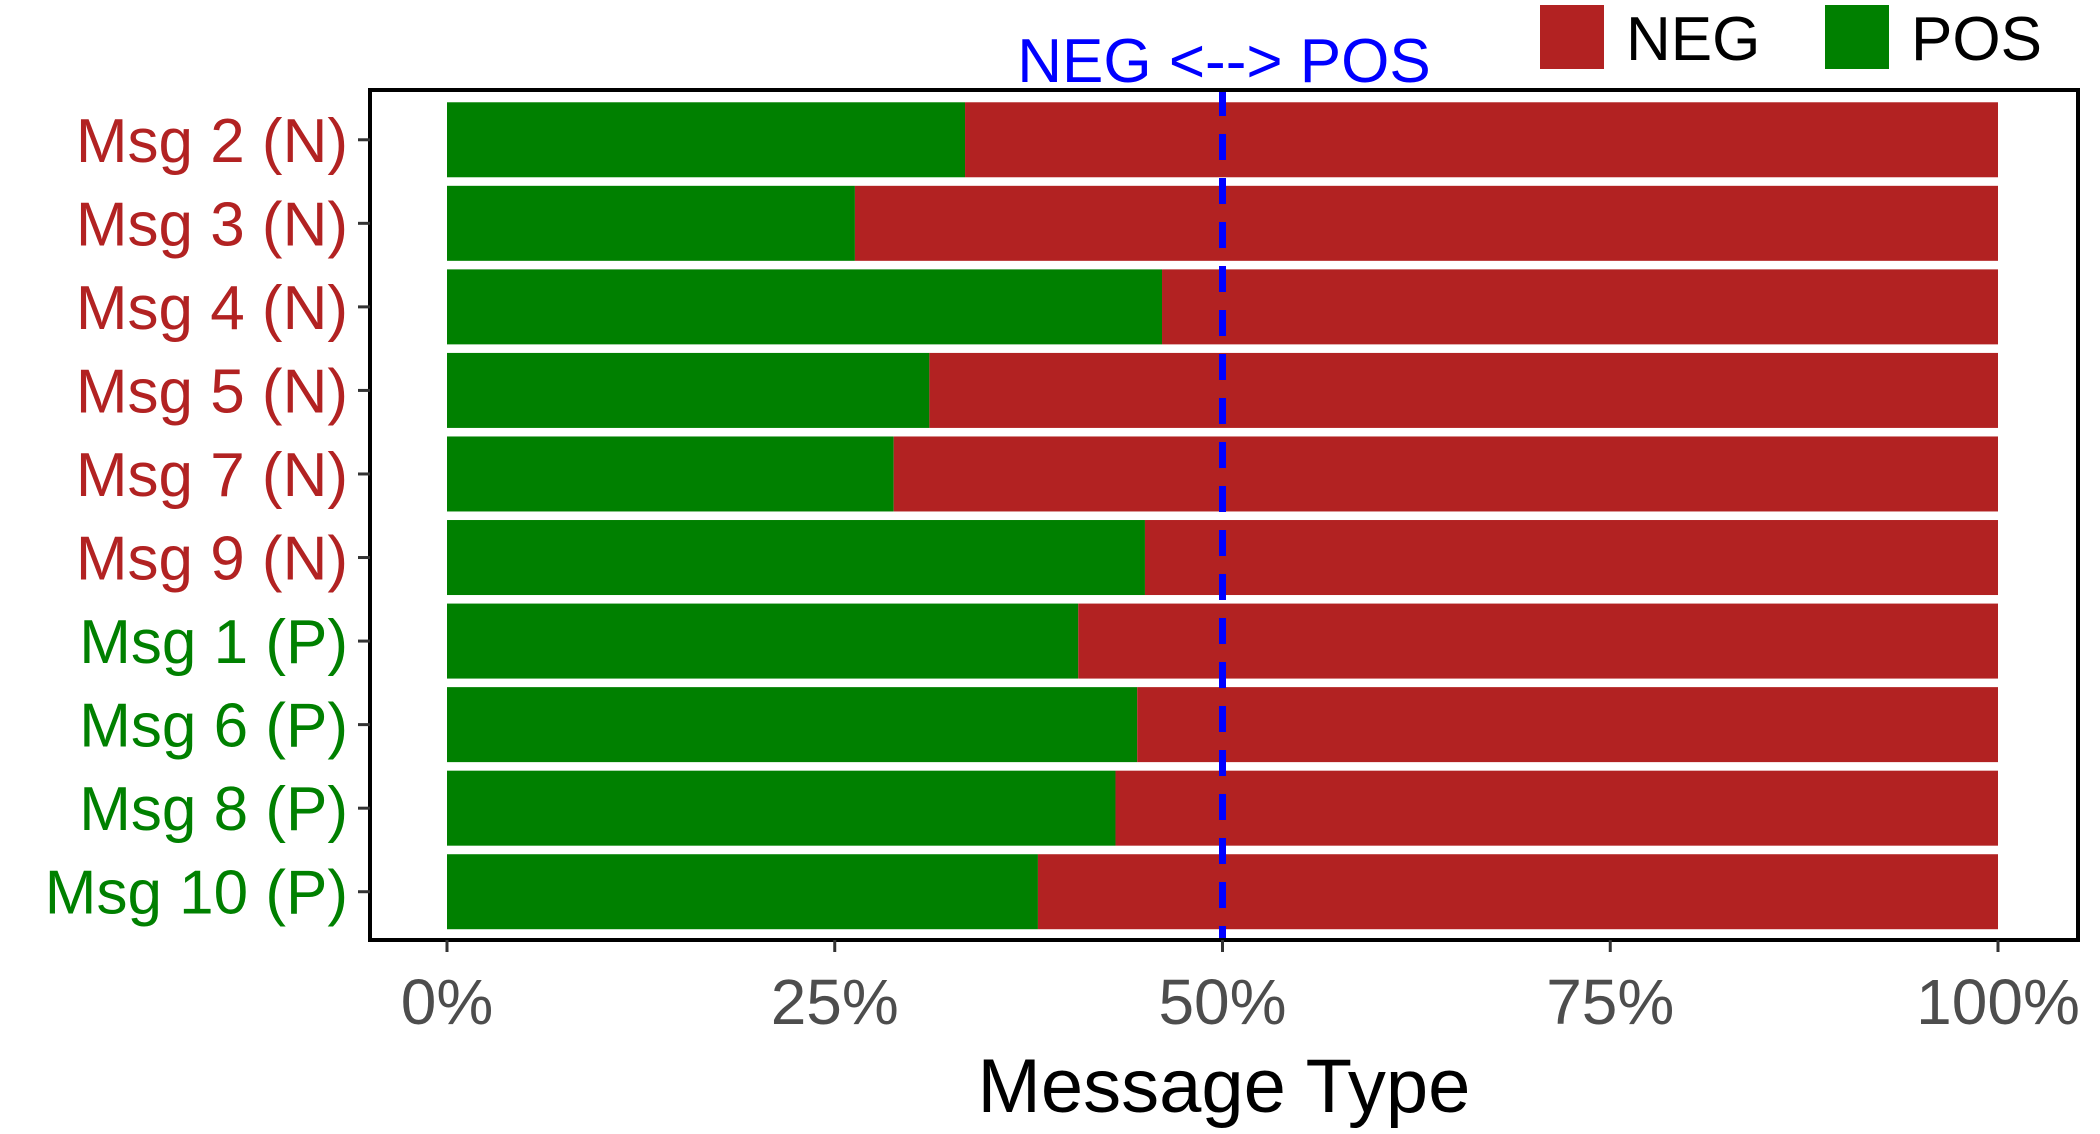  What do you see at coordinates (1610, 1002) in the screenshot?
I see `x-tick-label-3: 75%` at bounding box center [1610, 1002].